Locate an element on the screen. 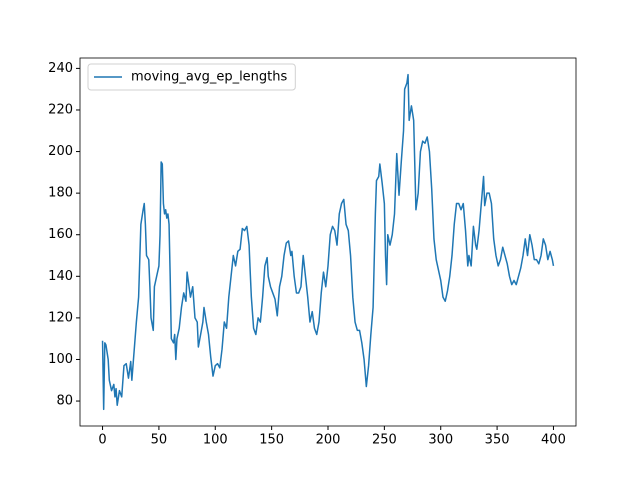 This screenshot has height=480, width=640. x-tick-label: 150 is located at coordinates (271, 440).